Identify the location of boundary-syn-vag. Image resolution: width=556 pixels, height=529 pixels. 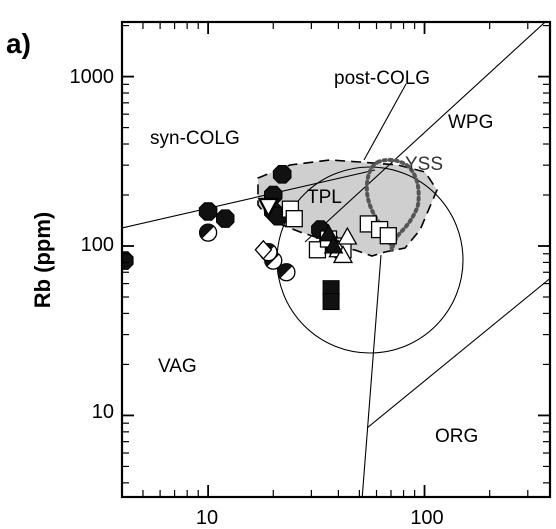
(249, 199).